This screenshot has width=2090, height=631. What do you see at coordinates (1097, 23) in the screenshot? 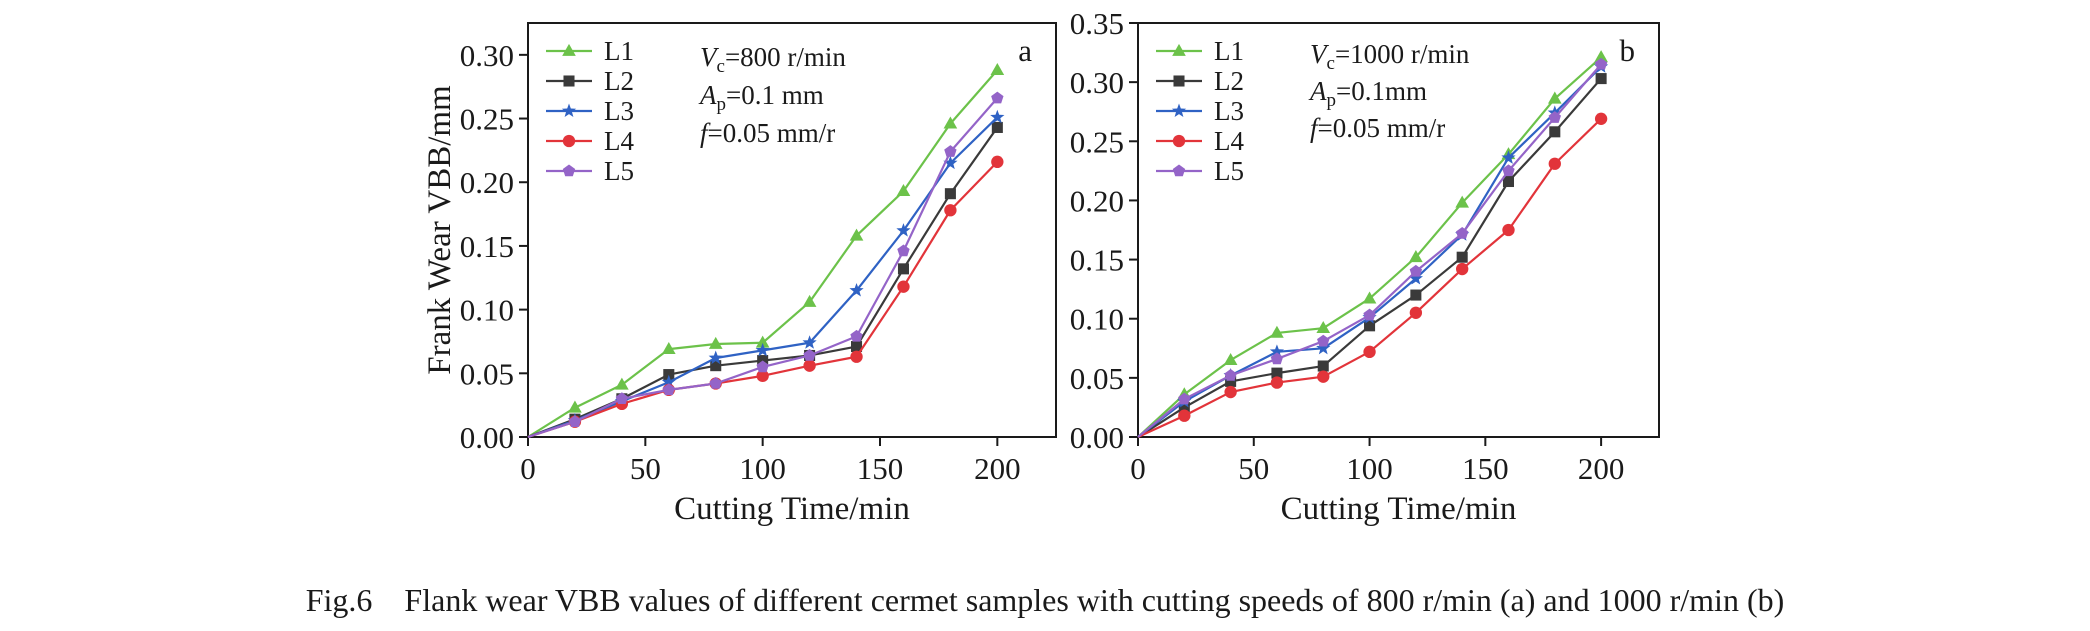
I see `y-tick-label: 0.35` at bounding box center [1097, 23].